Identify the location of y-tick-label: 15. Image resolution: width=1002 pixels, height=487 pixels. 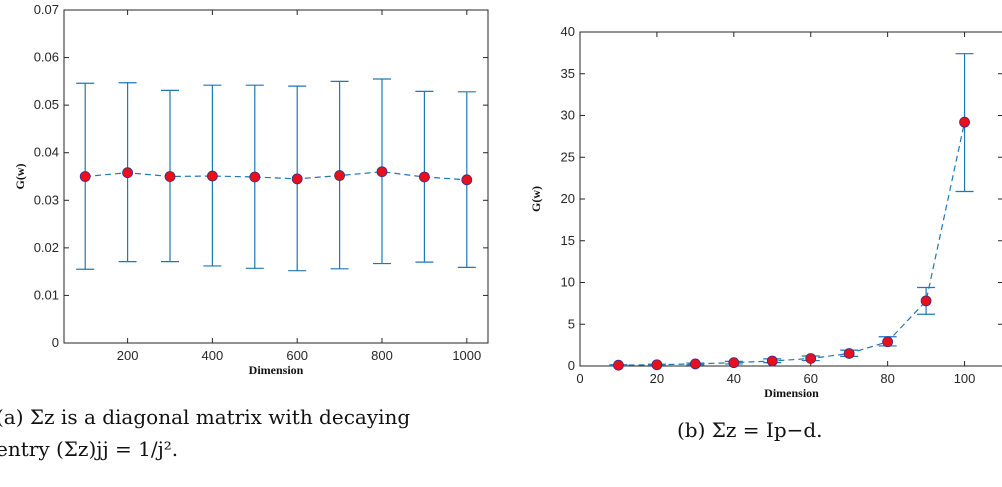
(568, 240).